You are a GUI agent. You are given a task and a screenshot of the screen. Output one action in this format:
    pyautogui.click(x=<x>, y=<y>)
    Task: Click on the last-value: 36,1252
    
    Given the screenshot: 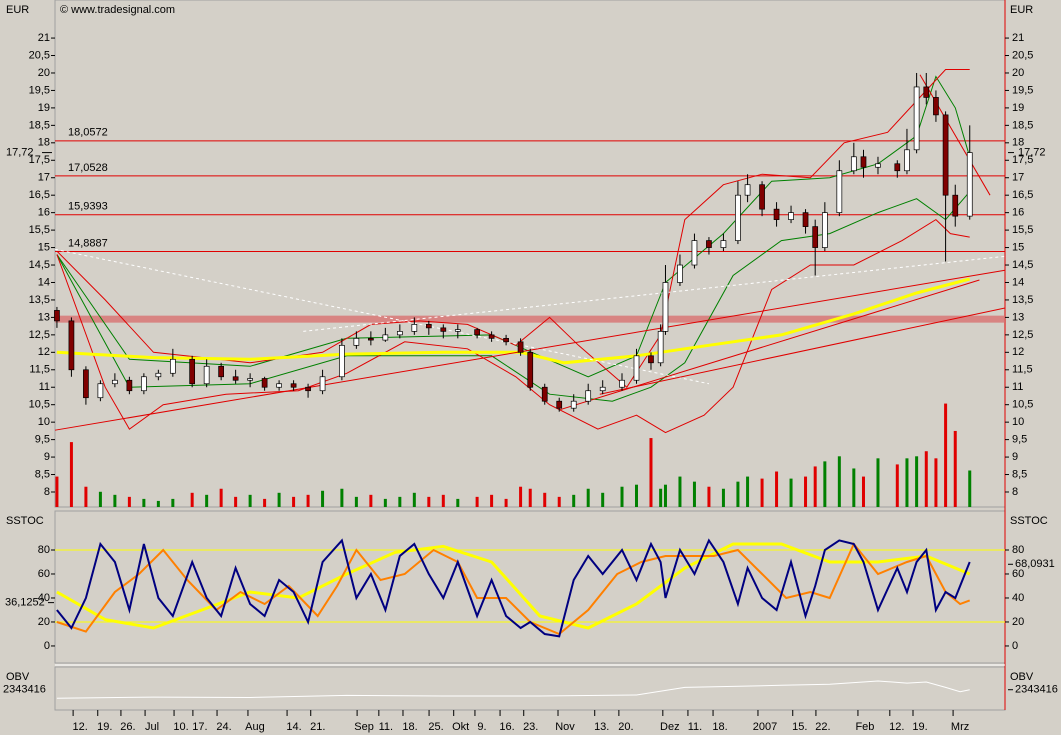 What is the action you would take?
    pyautogui.click(x=25, y=603)
    